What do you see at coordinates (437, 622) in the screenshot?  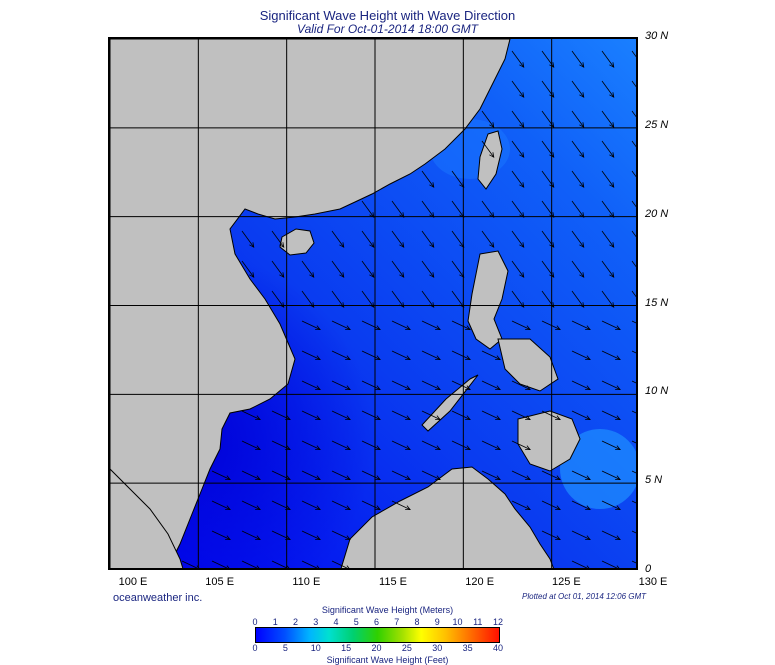 I see `legend-meters-tick: 9` at bounding box center [437, 622].